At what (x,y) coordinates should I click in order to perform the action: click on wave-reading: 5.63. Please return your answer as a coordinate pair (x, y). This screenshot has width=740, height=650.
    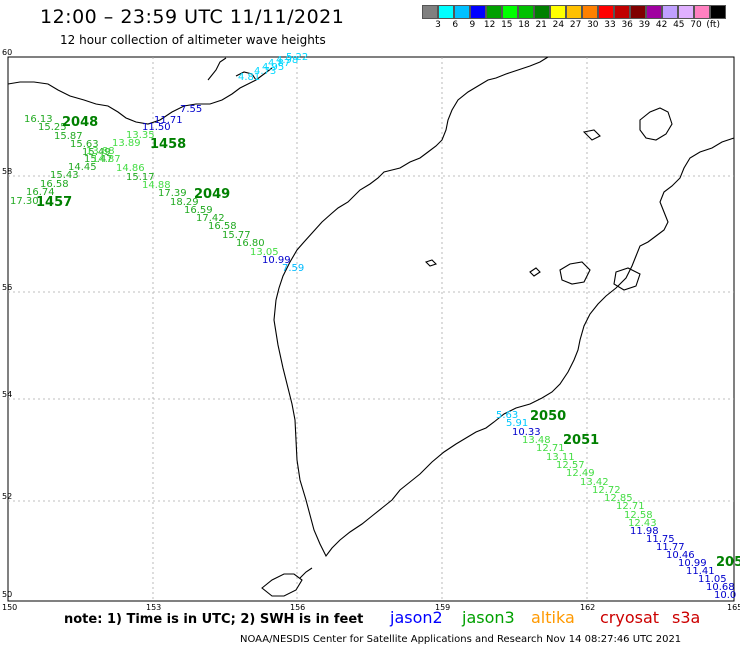
    Looking at the image, I should click on (507, 415).